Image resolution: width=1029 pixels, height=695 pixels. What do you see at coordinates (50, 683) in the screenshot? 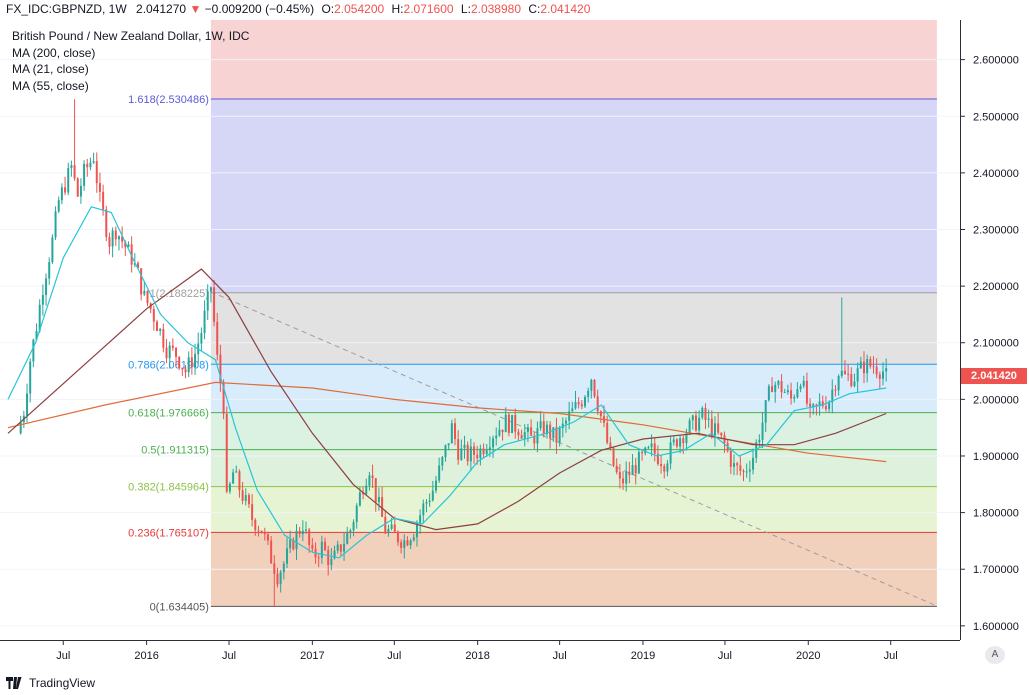
I see `tradingview-footer: TradingView` at bounding box center [50, 683].